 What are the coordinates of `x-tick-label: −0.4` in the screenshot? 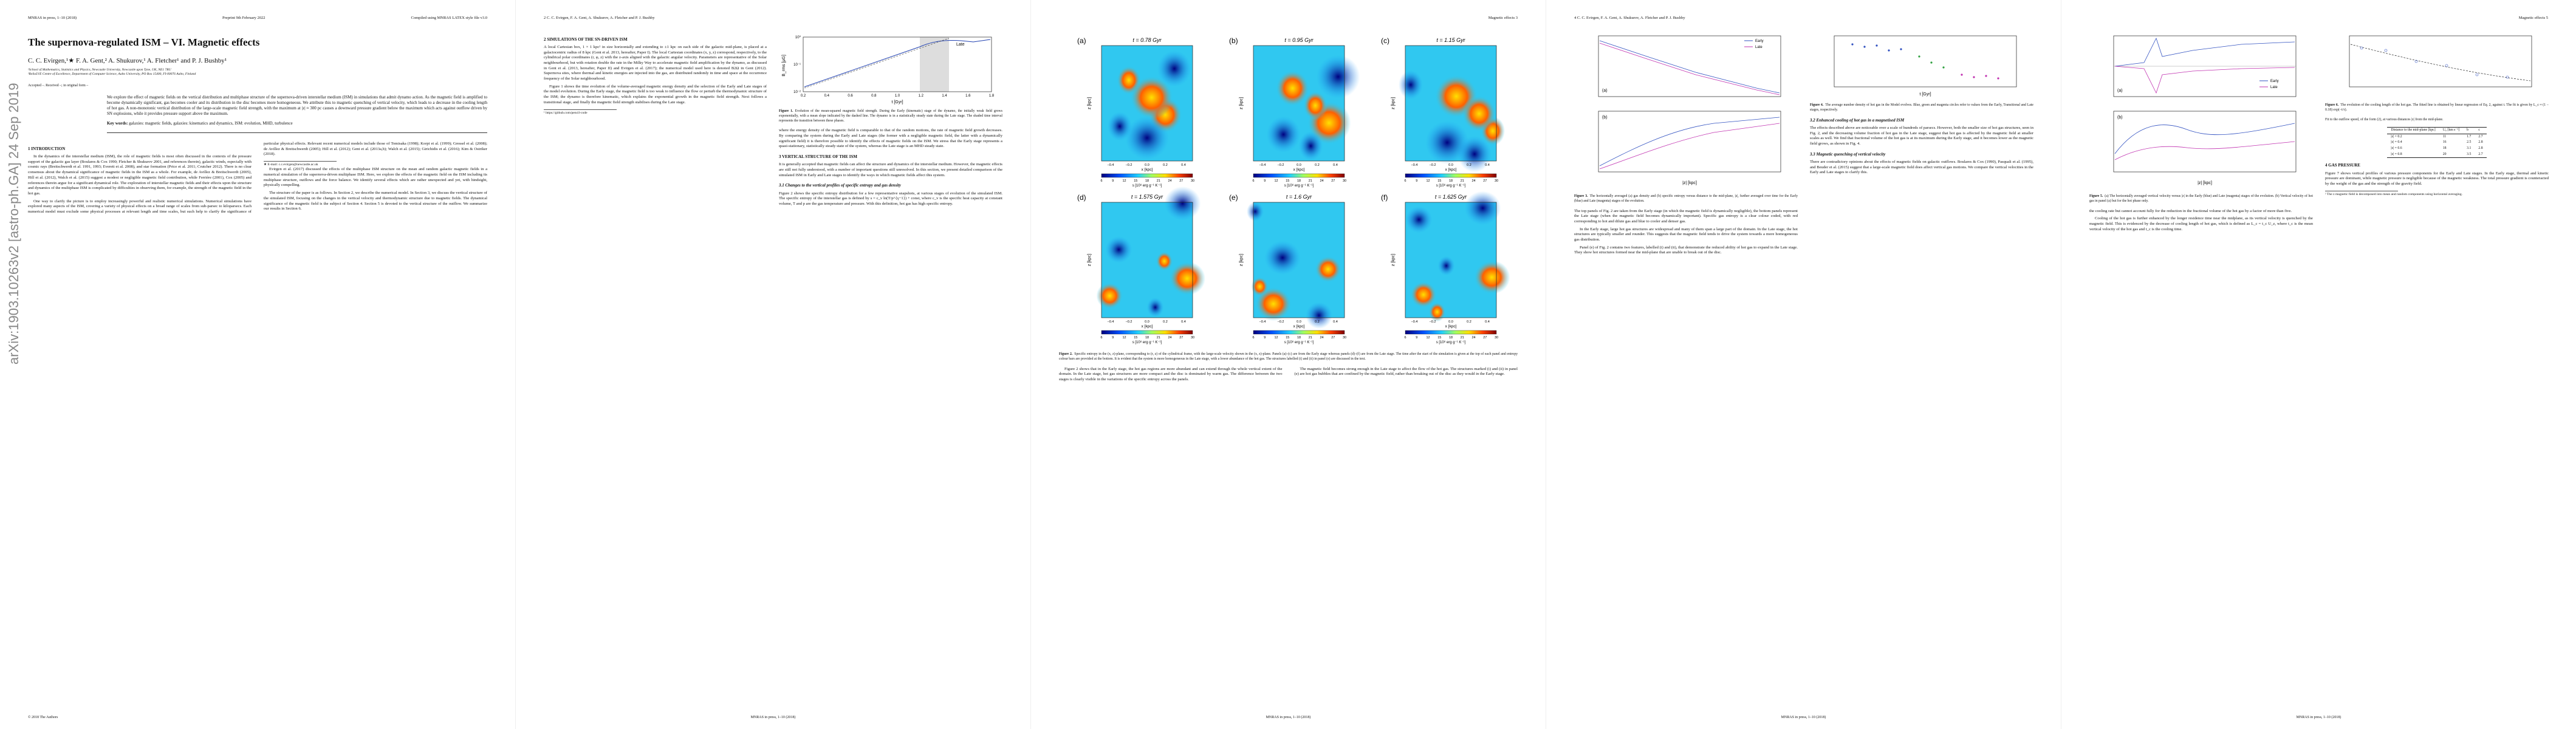 It's located at (1262, 322).